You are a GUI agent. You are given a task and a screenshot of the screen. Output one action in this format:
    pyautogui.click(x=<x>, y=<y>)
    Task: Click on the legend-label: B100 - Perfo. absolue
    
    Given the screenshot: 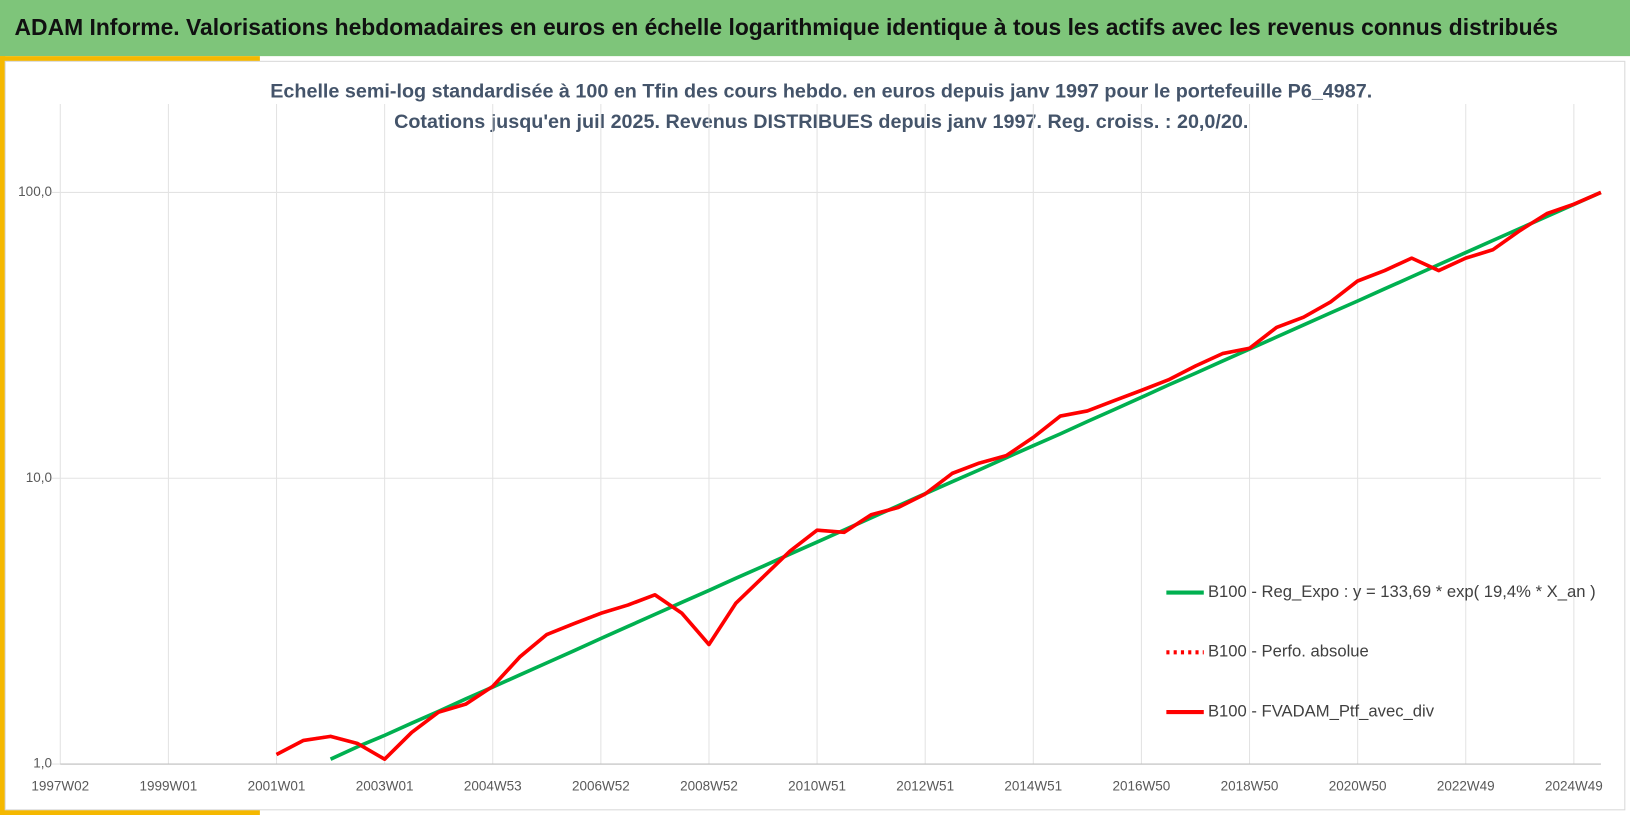 What is the action you would take?
    pyautogui.click(x=1288, y=651)
    